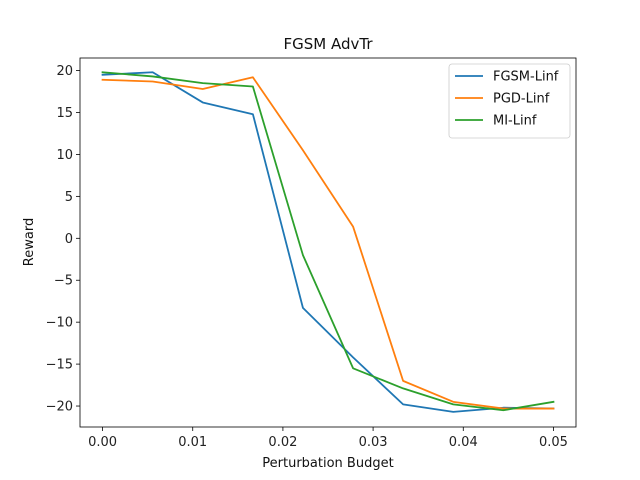  What do you see at coordinates (29, 242) in the screenshot?
I see `y-axis-title: Reward` at bounding box center [29, 242].